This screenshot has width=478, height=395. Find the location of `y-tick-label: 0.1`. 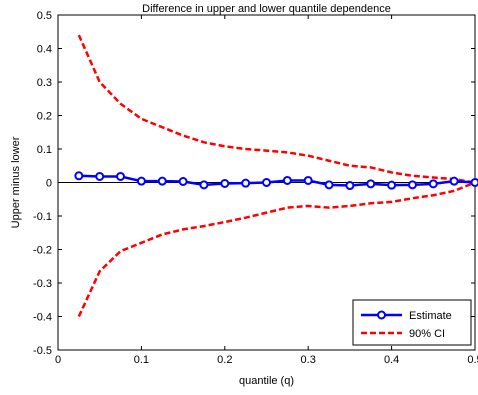

y-tick-label: 0.1 is located at coordinates (44, 150).